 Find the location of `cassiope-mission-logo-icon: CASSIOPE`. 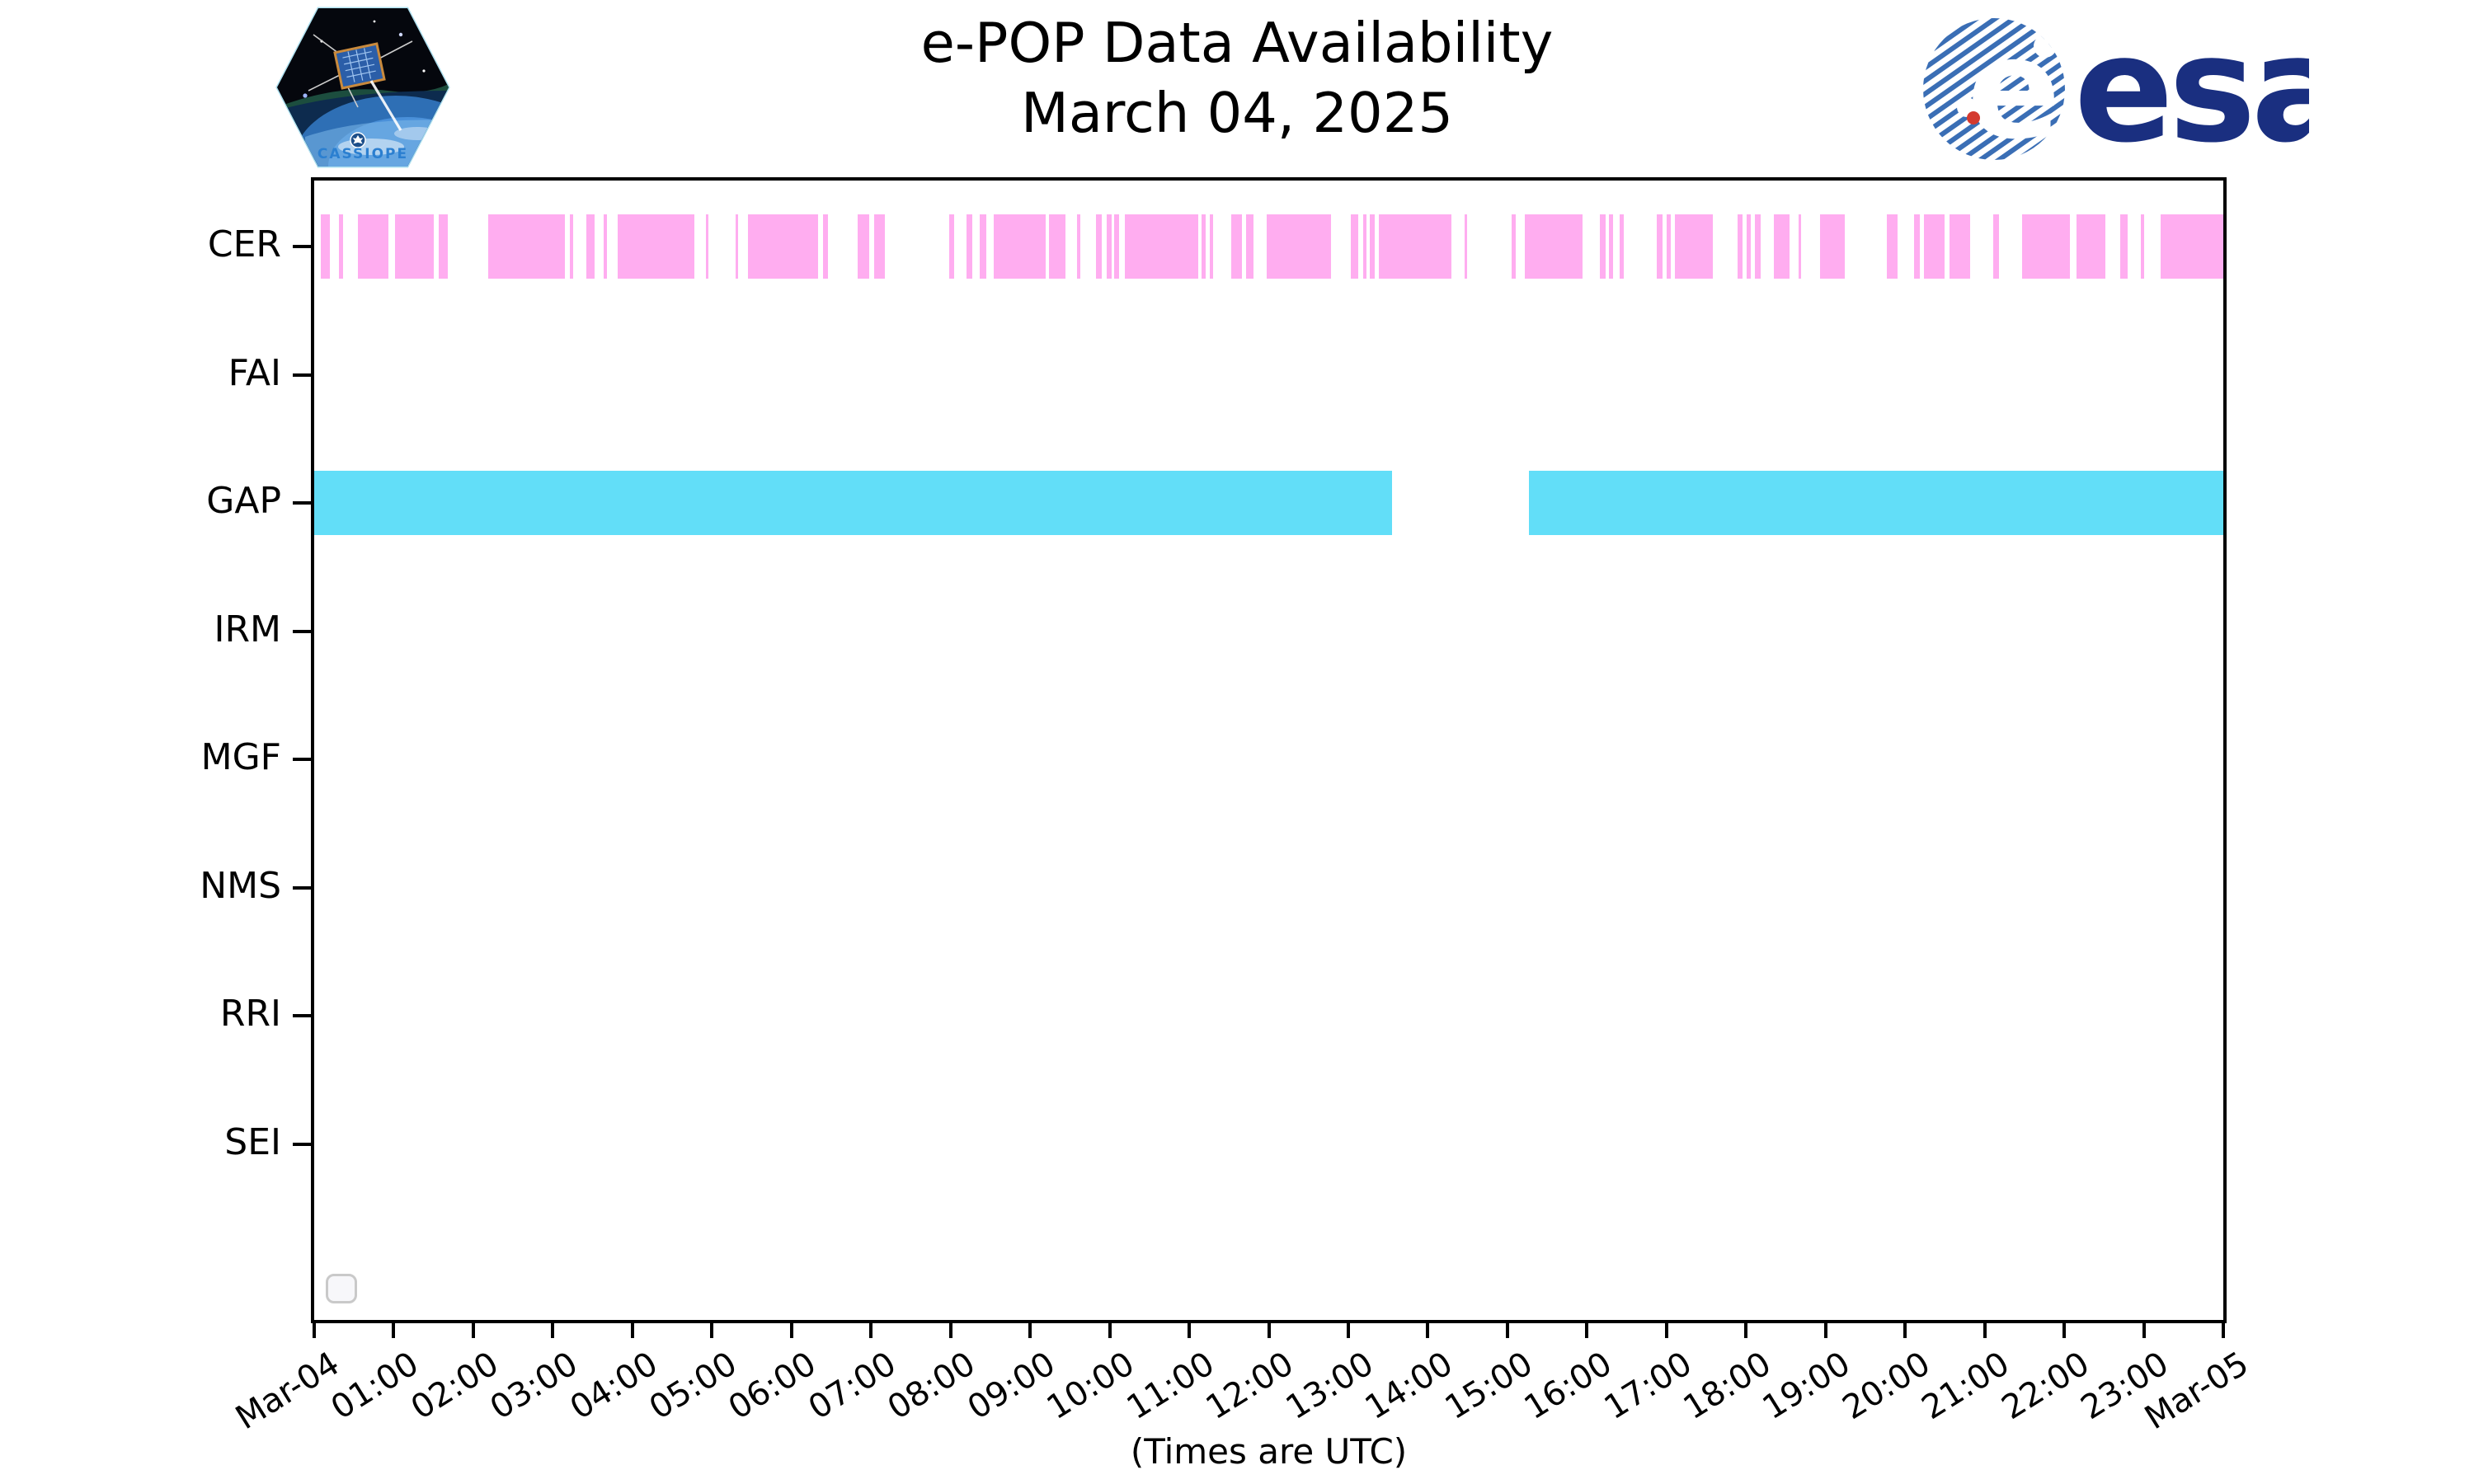

cassiope-mission-logo-icon: CASSIOPE is located at coordinates (362, 87).